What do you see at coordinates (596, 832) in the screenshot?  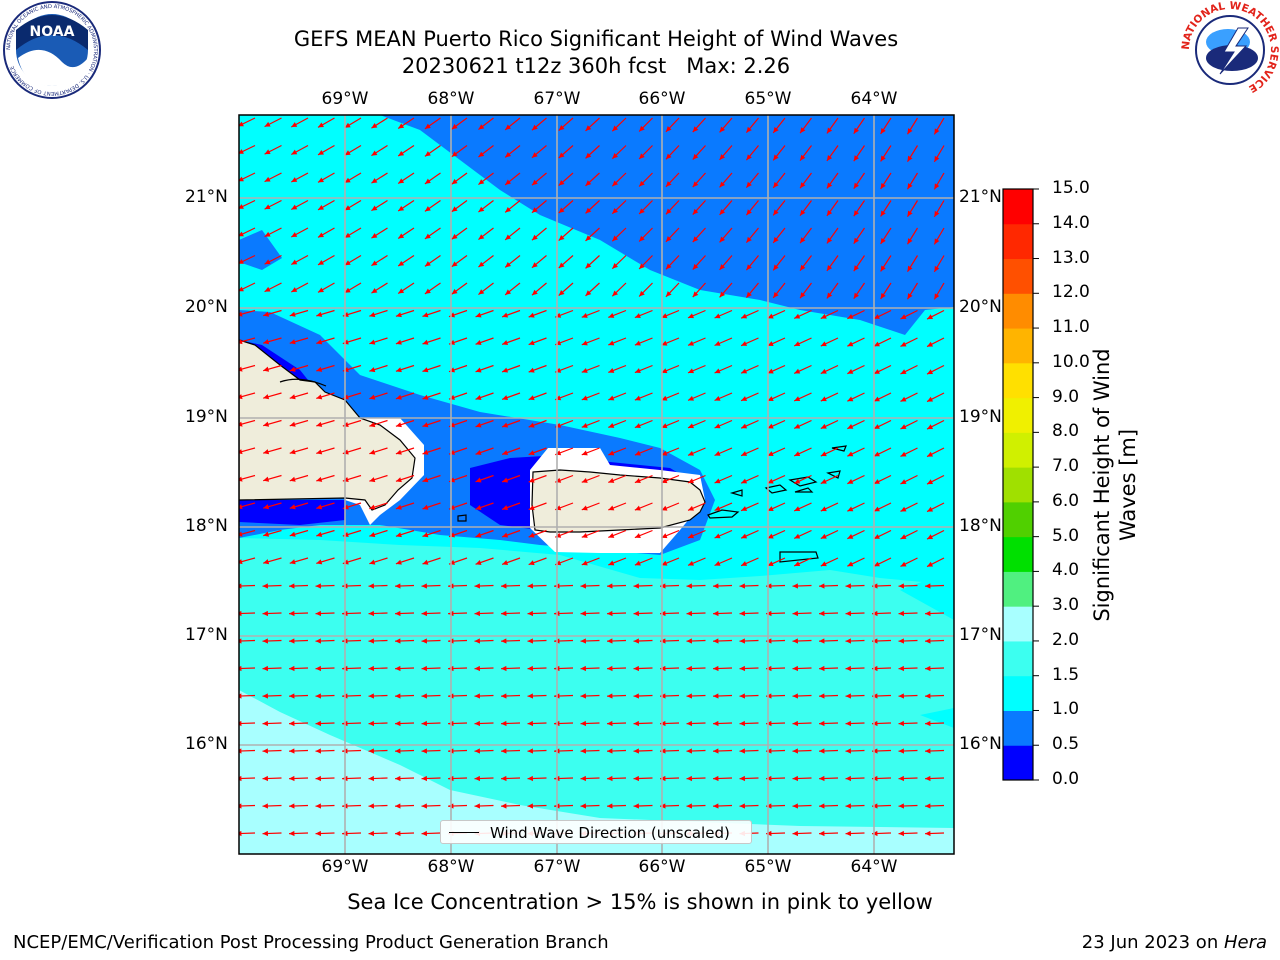 I see `map-legend: Wind Wave Direction (unscaled)` at bounding box center [596, 832].